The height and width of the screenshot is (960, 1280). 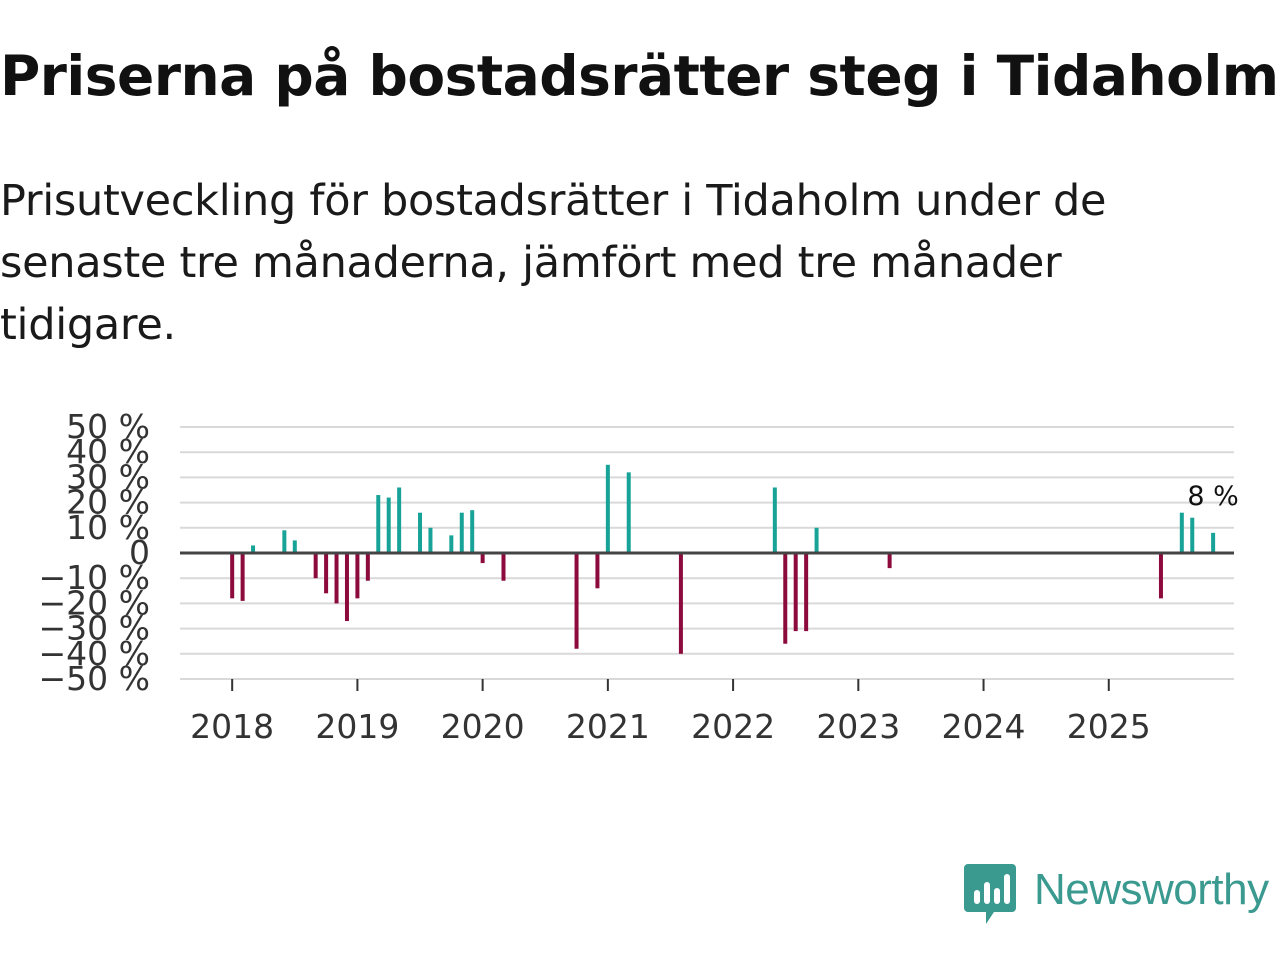 I want to click on y-tick-label: −40 %, so click(x=95, y=653).